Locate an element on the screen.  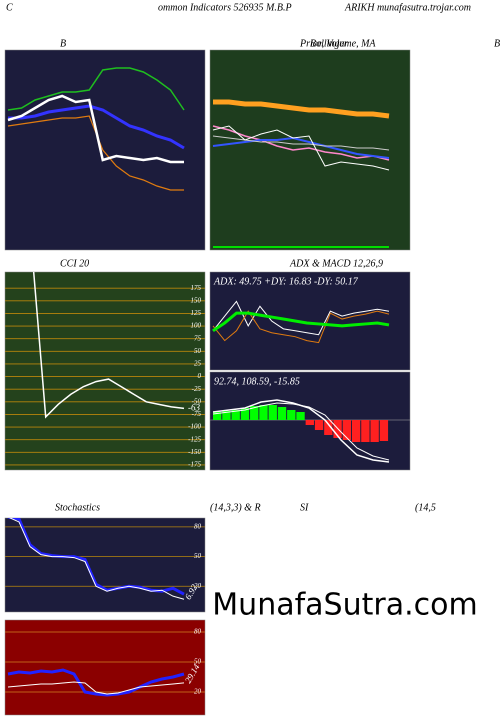
y-tick-label: 175 is located at coordinates (196, 288).